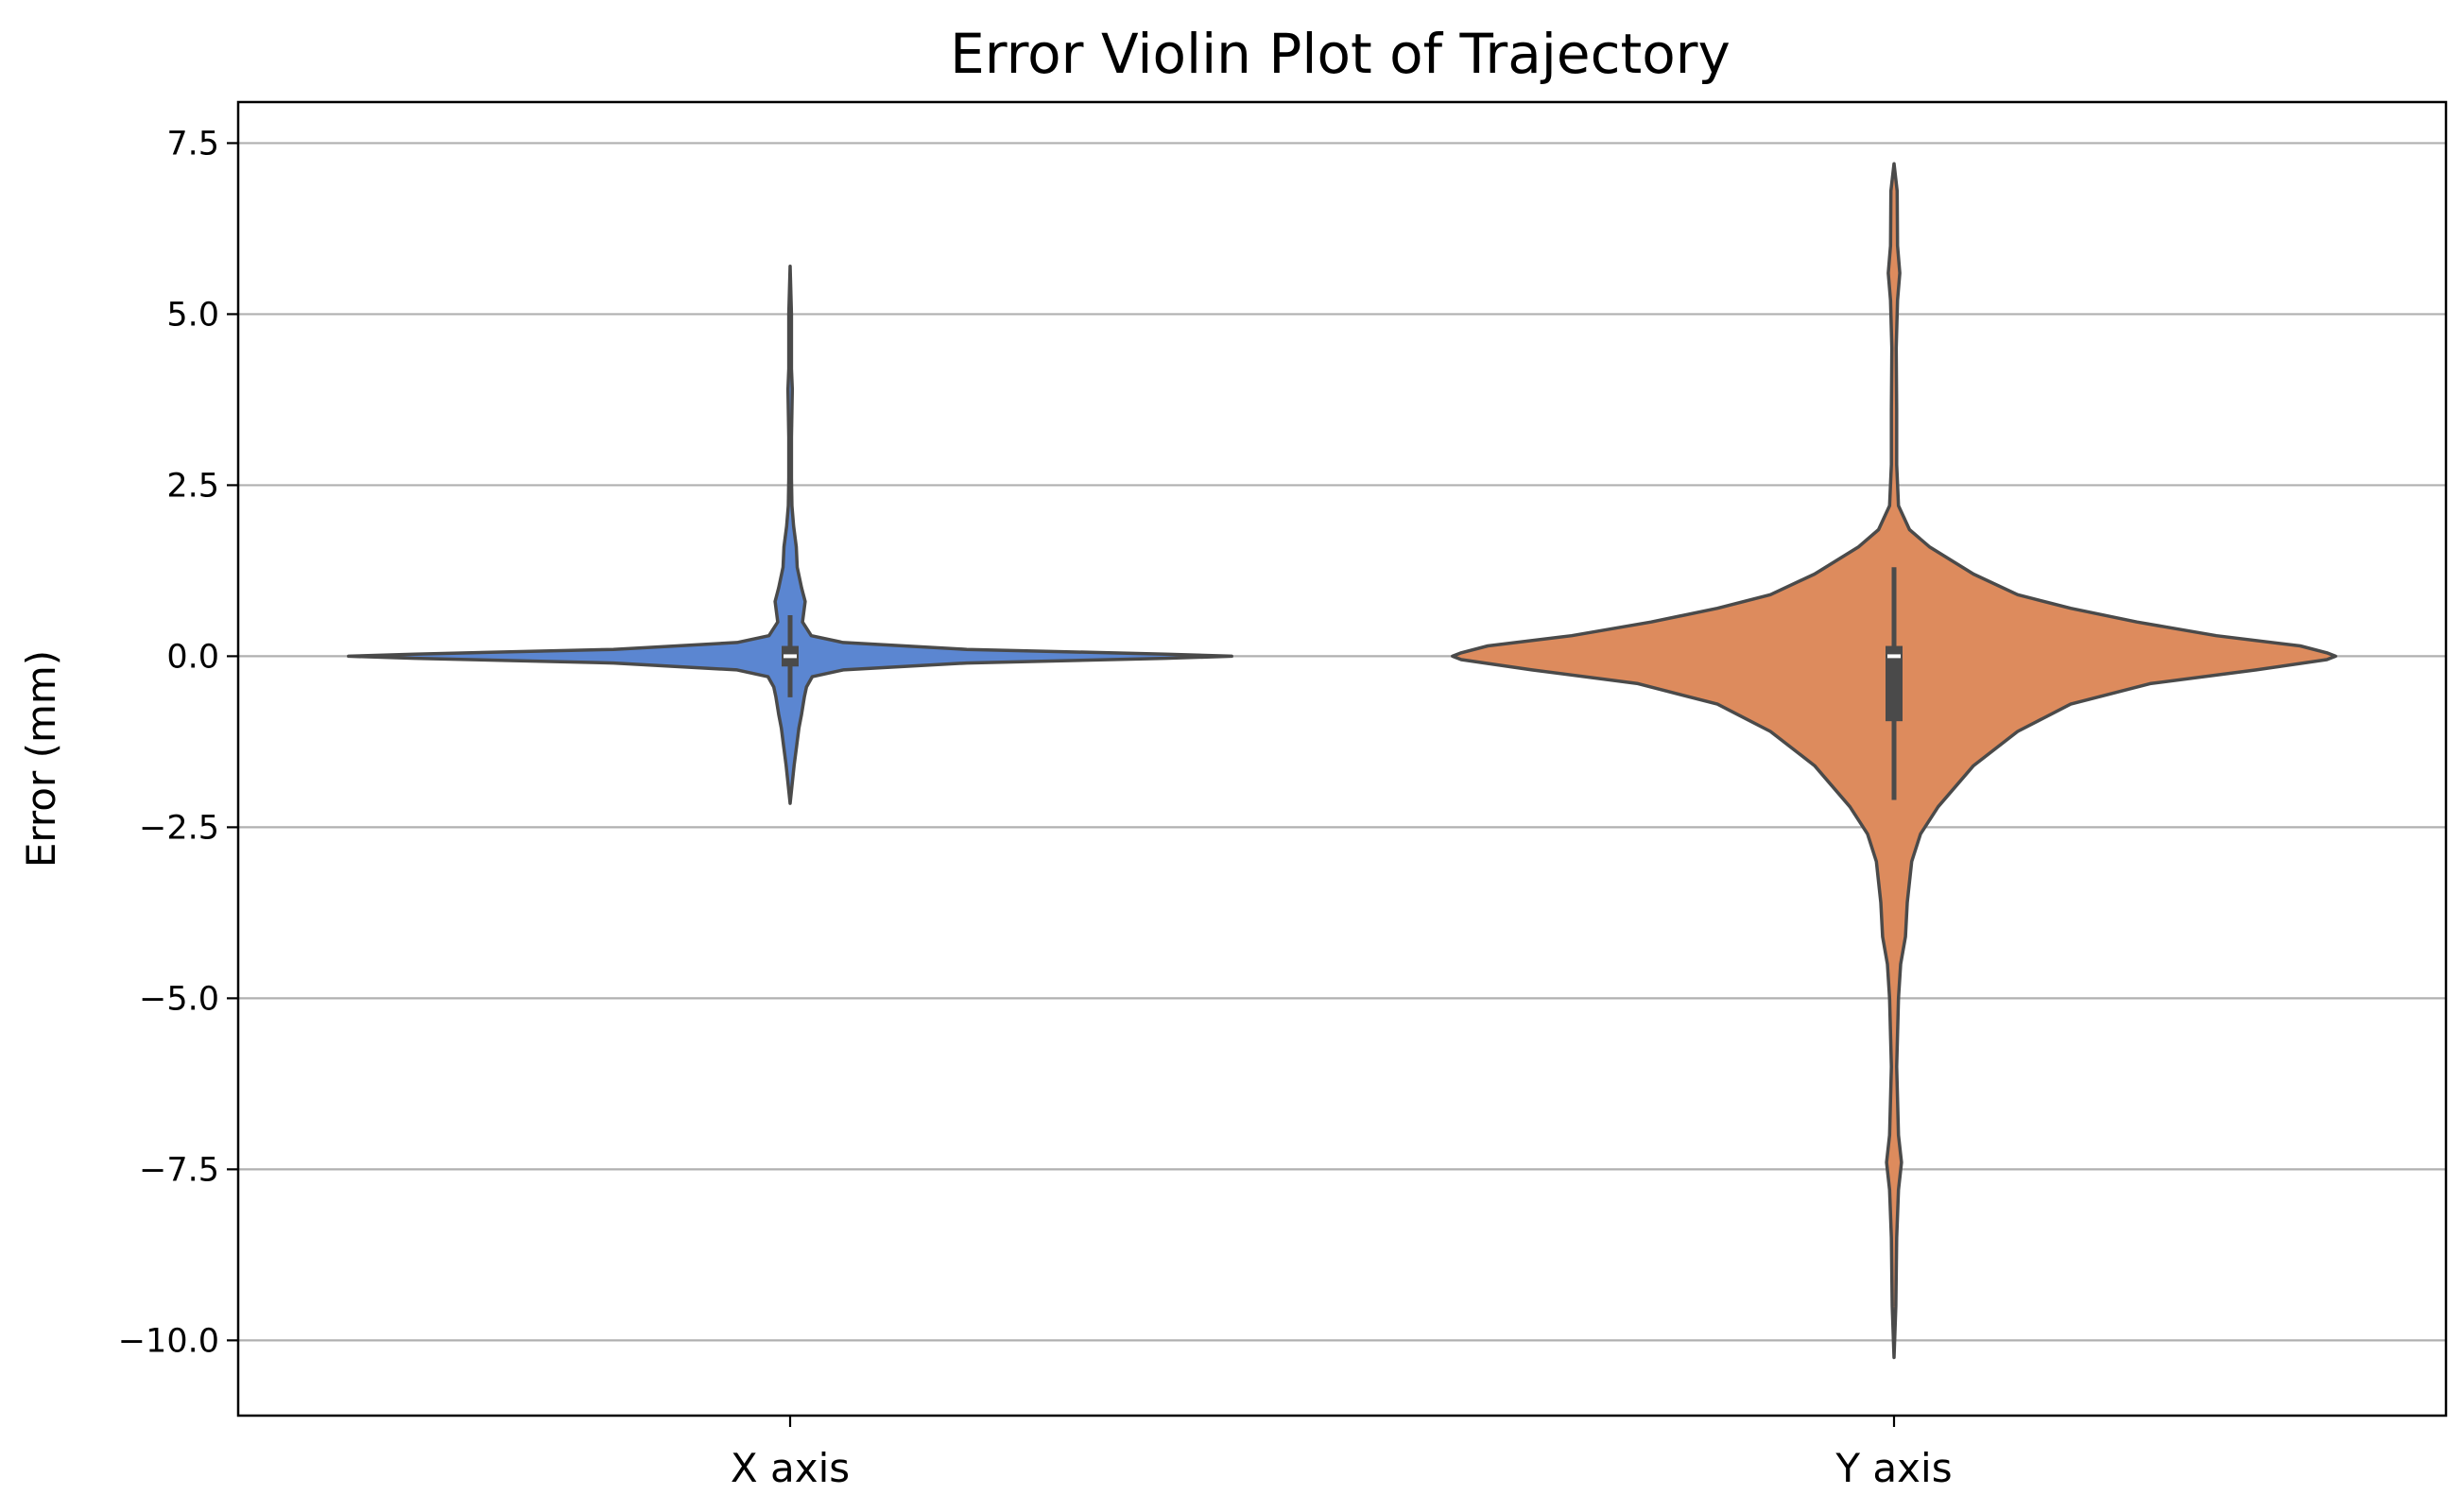 Image resolution: width=2463 pixels, height=1512 pixels. Describe the element at coordinates (1893, 1468) in the screenshot. I see `x-tick-label: Y axis` at that location.